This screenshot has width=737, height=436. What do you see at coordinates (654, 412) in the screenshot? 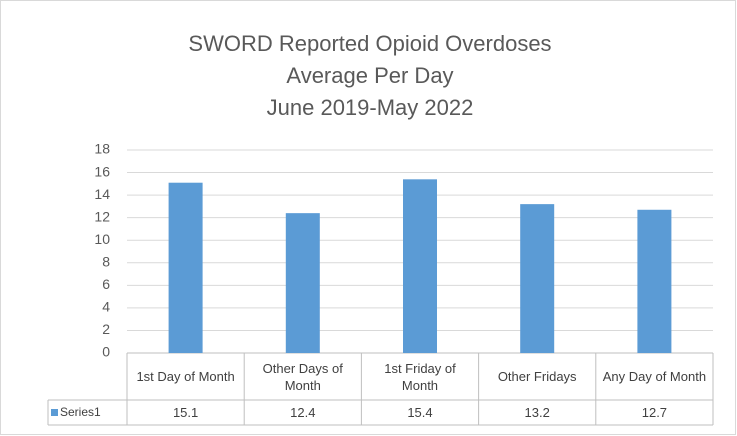
I see `data-table-value: 12.7` at bounding box center [654, 412].